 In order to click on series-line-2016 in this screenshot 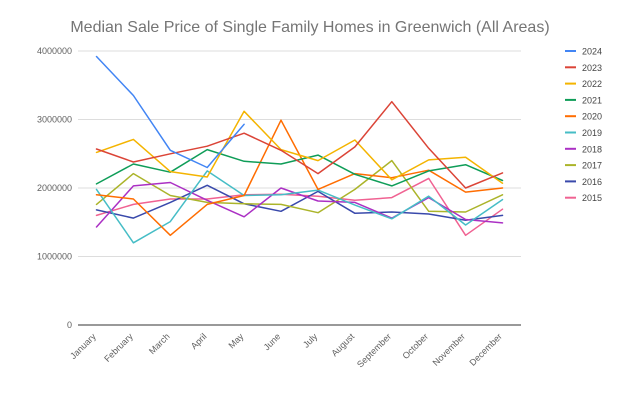, I will do `click(299, 202)`.